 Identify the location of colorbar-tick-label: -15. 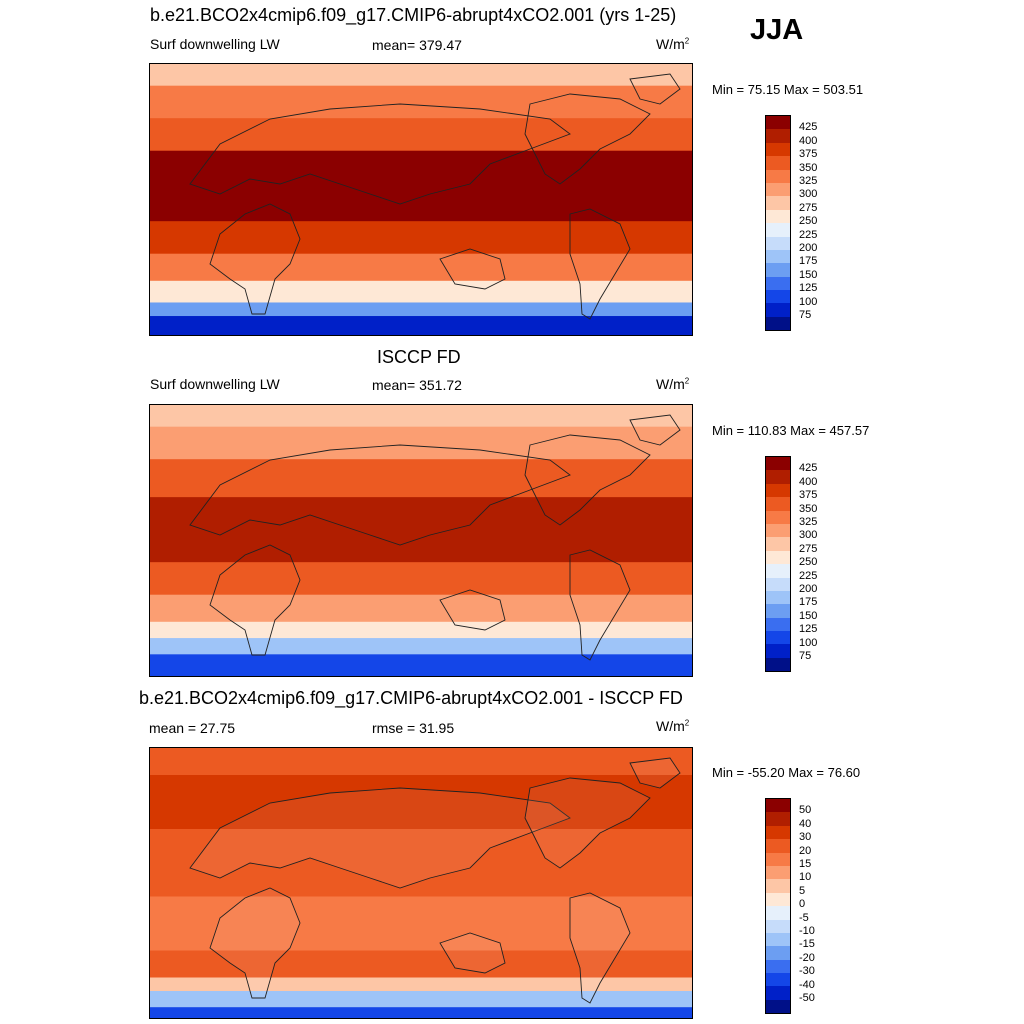
(807, 944).